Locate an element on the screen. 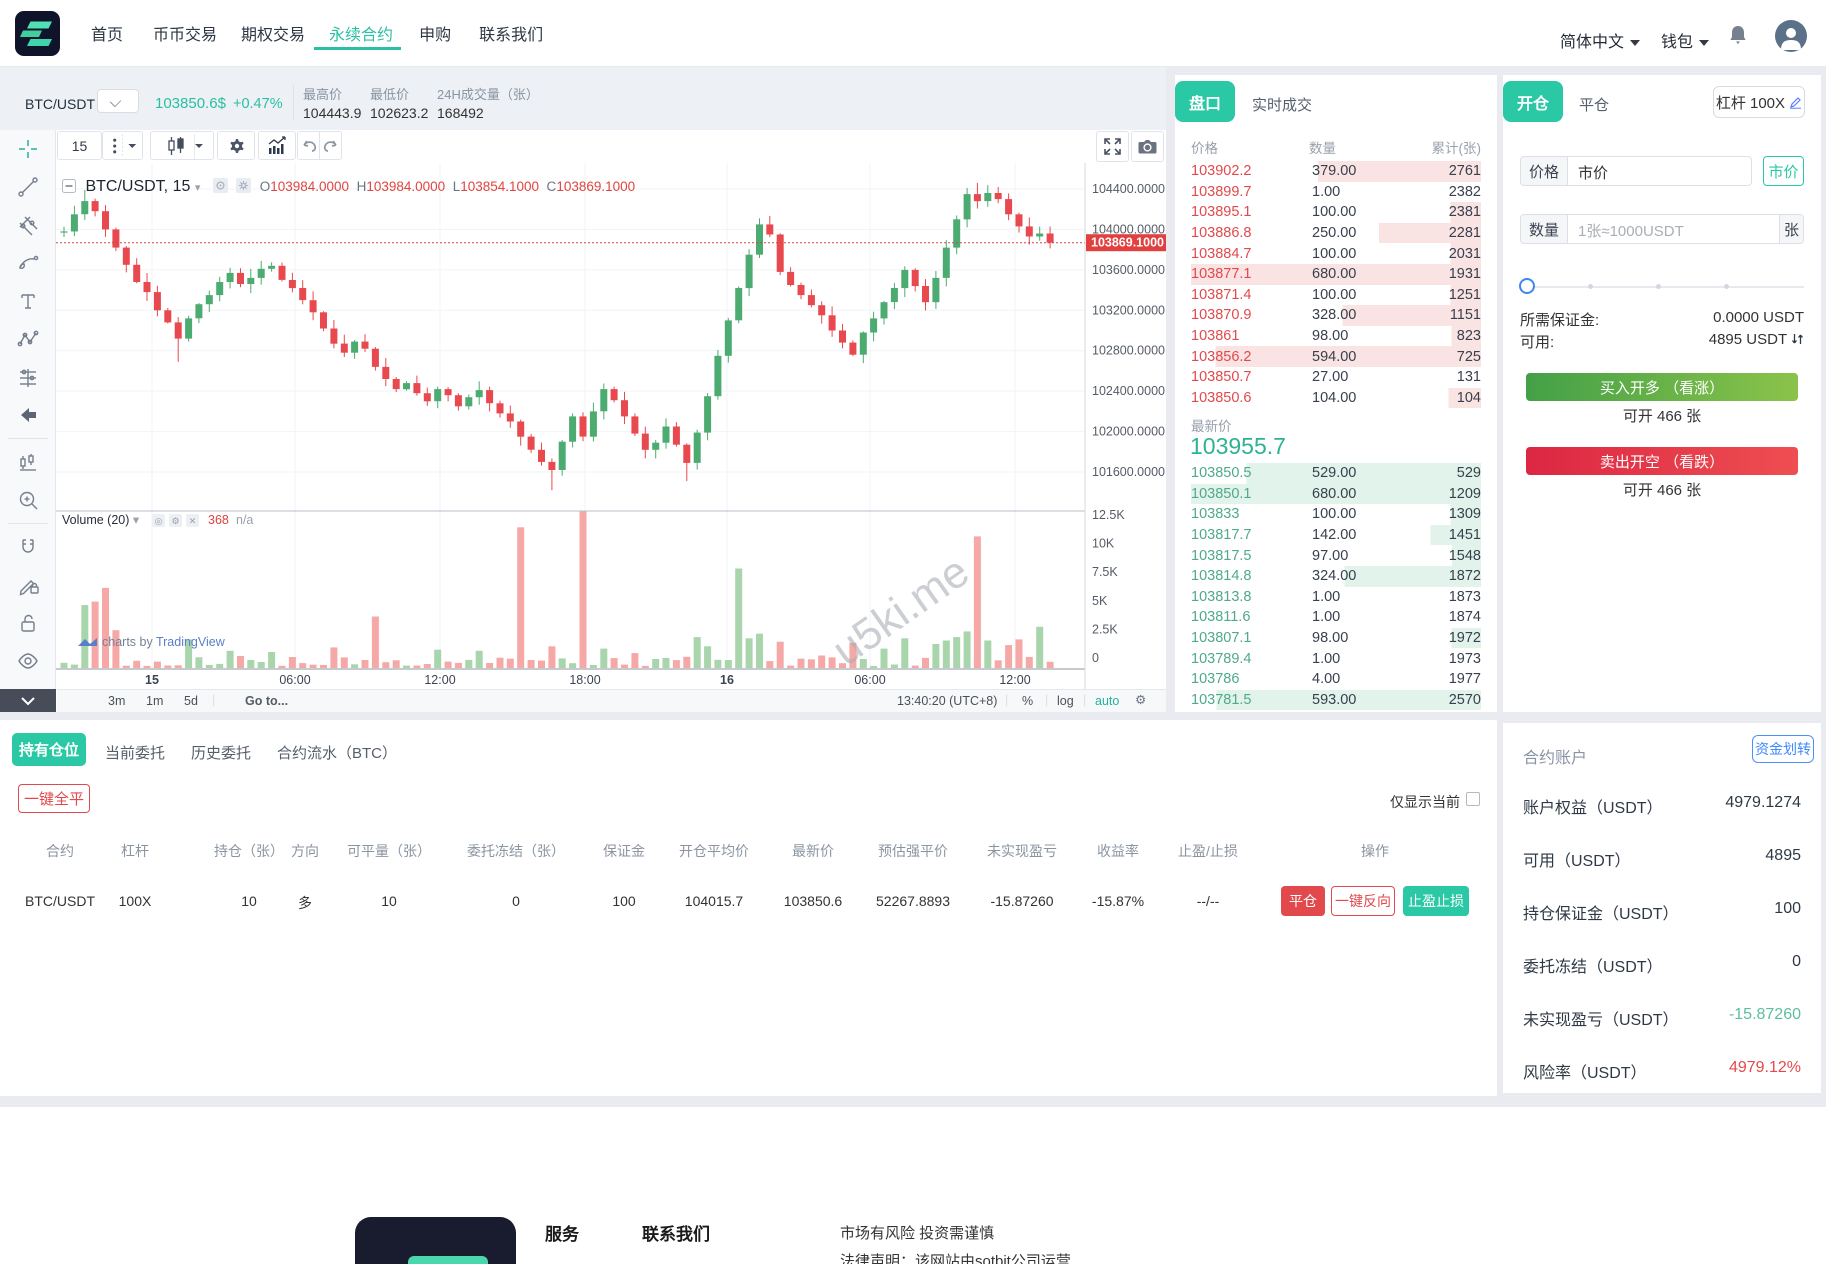 This screenshot has width=1826, height=1264. svg-text: 103869.1000 is located at coordinates (1127, 243).